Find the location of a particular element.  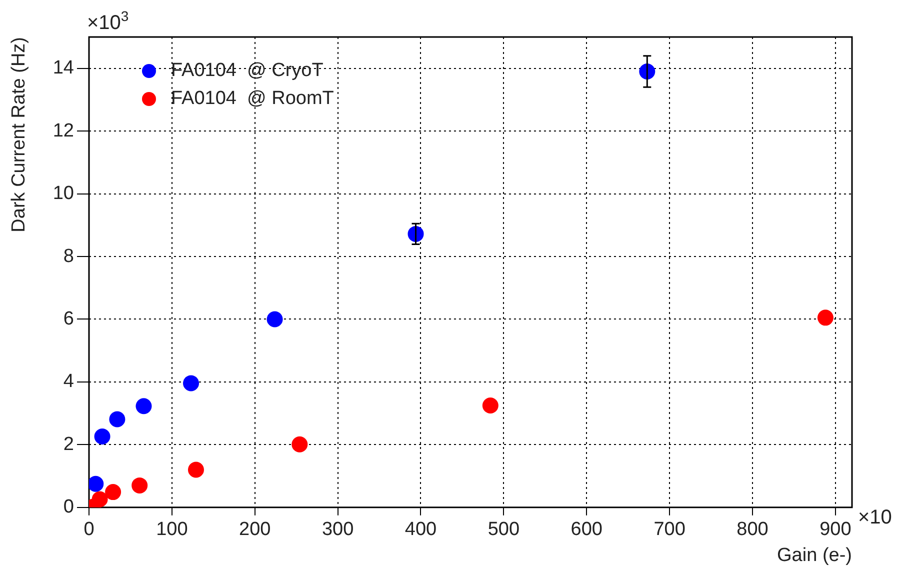

y-tick-label: 0 is located at coordinates (68, 507).